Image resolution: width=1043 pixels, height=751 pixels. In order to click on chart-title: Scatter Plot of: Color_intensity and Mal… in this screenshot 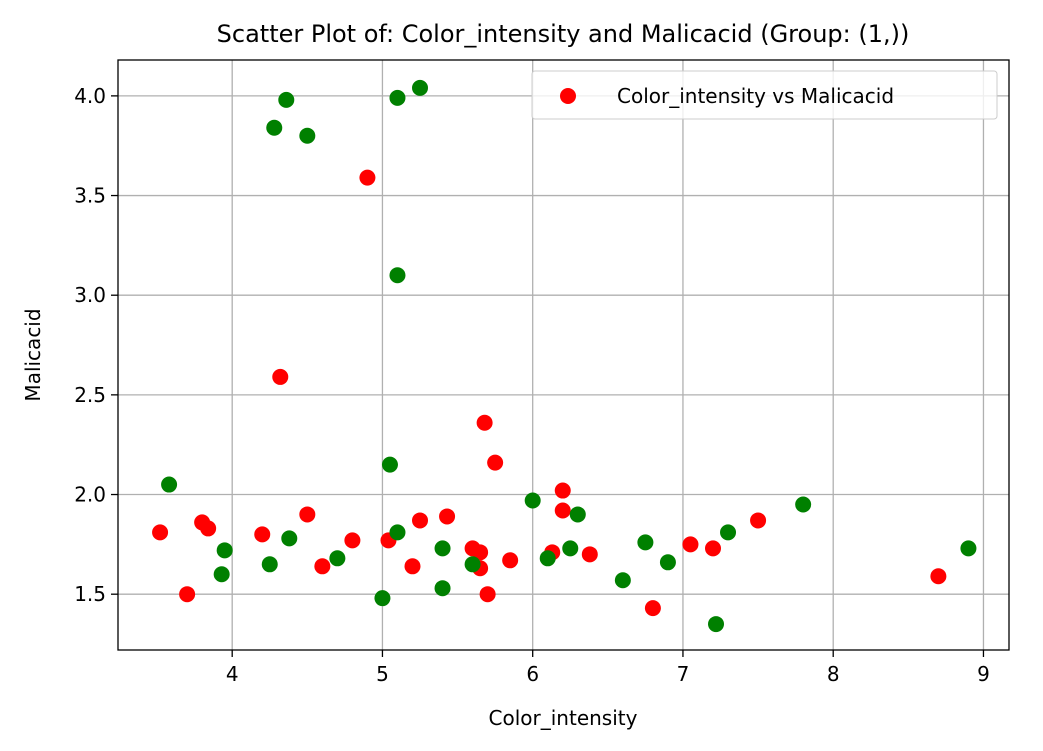, I will do `click(563, 34)`.